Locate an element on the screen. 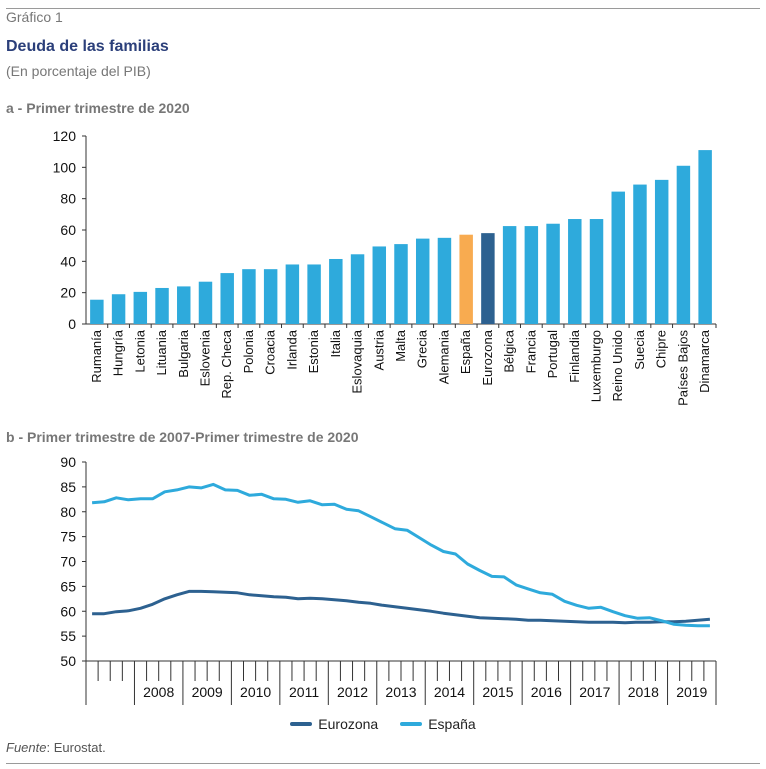 The width and height of the screenshot is (766, 769). bar-y-tick-label: 20 is located at coordinates (68, 293).